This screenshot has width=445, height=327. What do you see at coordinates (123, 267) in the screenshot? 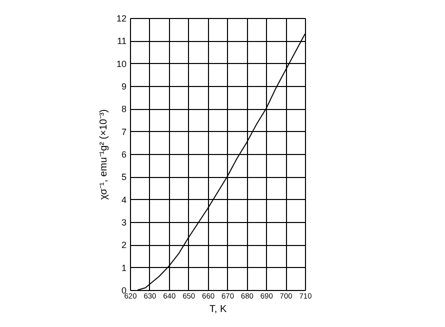
I see `y-tick-label: 1` at bounding box center [123, 267].